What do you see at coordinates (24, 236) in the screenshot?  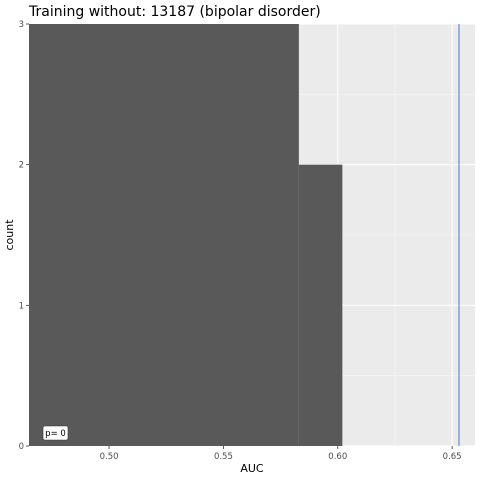 I see `y-axis-ticks: 0 1 2 3` at bounding box center [24, 236].